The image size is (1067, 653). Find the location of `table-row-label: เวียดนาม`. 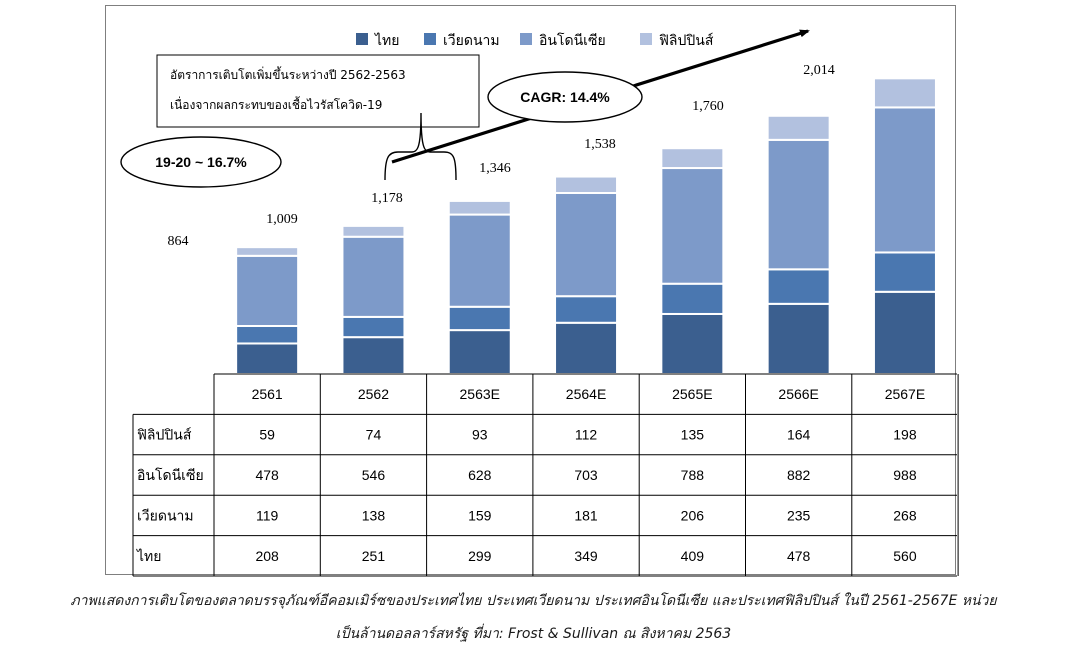

table-row-label: เวียดนาม is located at coordinates (165, 516).